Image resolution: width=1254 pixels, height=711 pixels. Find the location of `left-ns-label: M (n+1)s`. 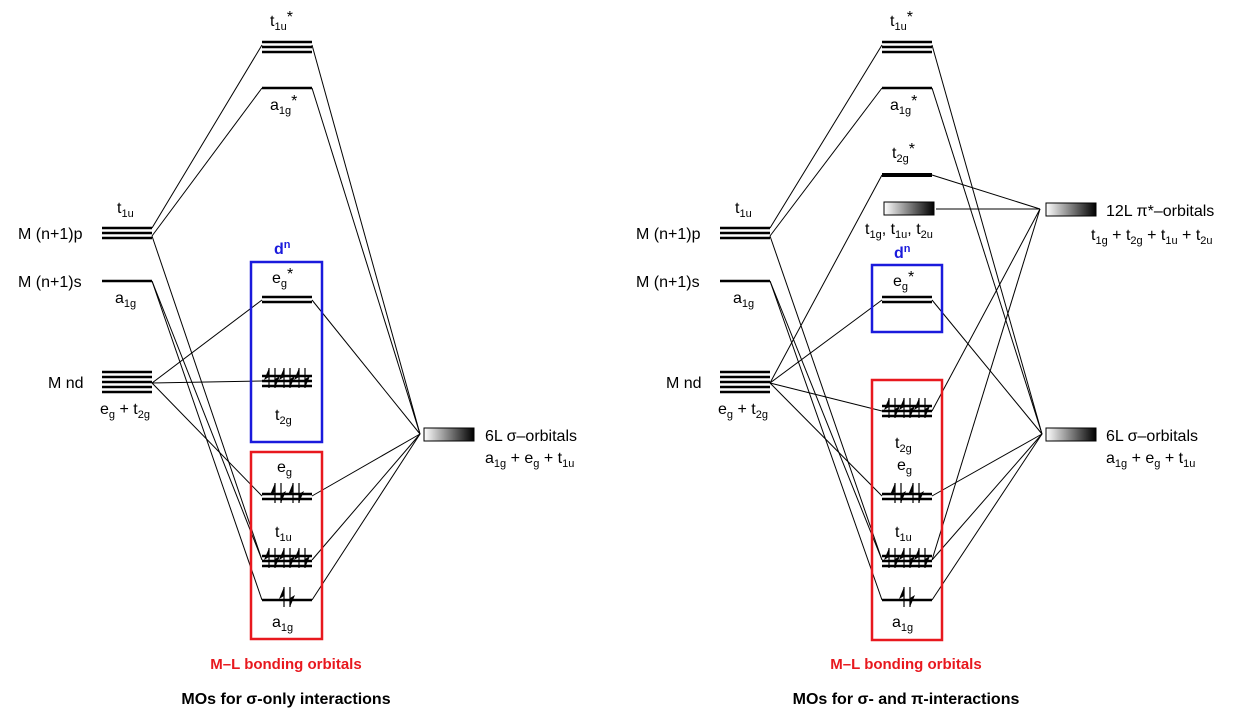

left-ns-label: M (n+1)s is located at coordinates (50, 282).